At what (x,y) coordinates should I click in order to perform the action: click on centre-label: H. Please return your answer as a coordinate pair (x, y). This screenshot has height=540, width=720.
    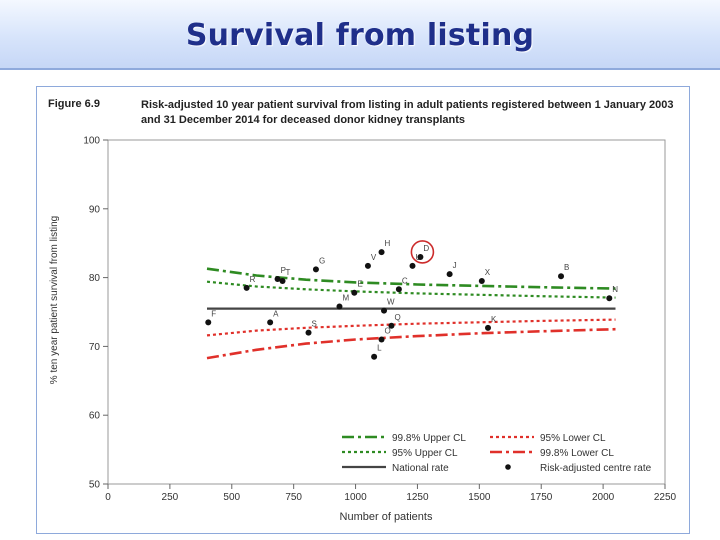
    Looking at the image, I should click on (388, 243).